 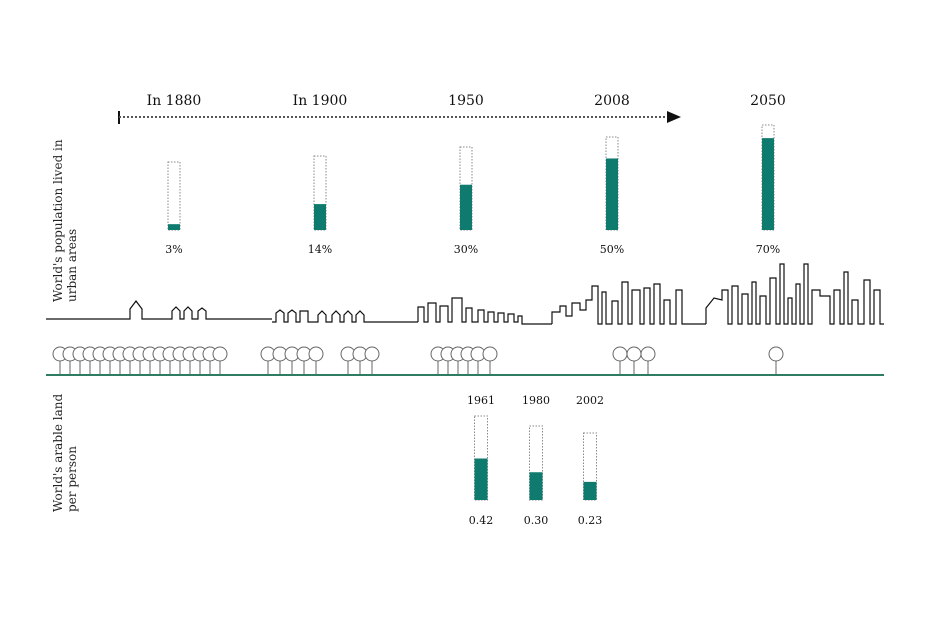 What do you see at coordinates (418, 360) in the screenshot?
I see `tree-row` at bounding box center [418, 360].